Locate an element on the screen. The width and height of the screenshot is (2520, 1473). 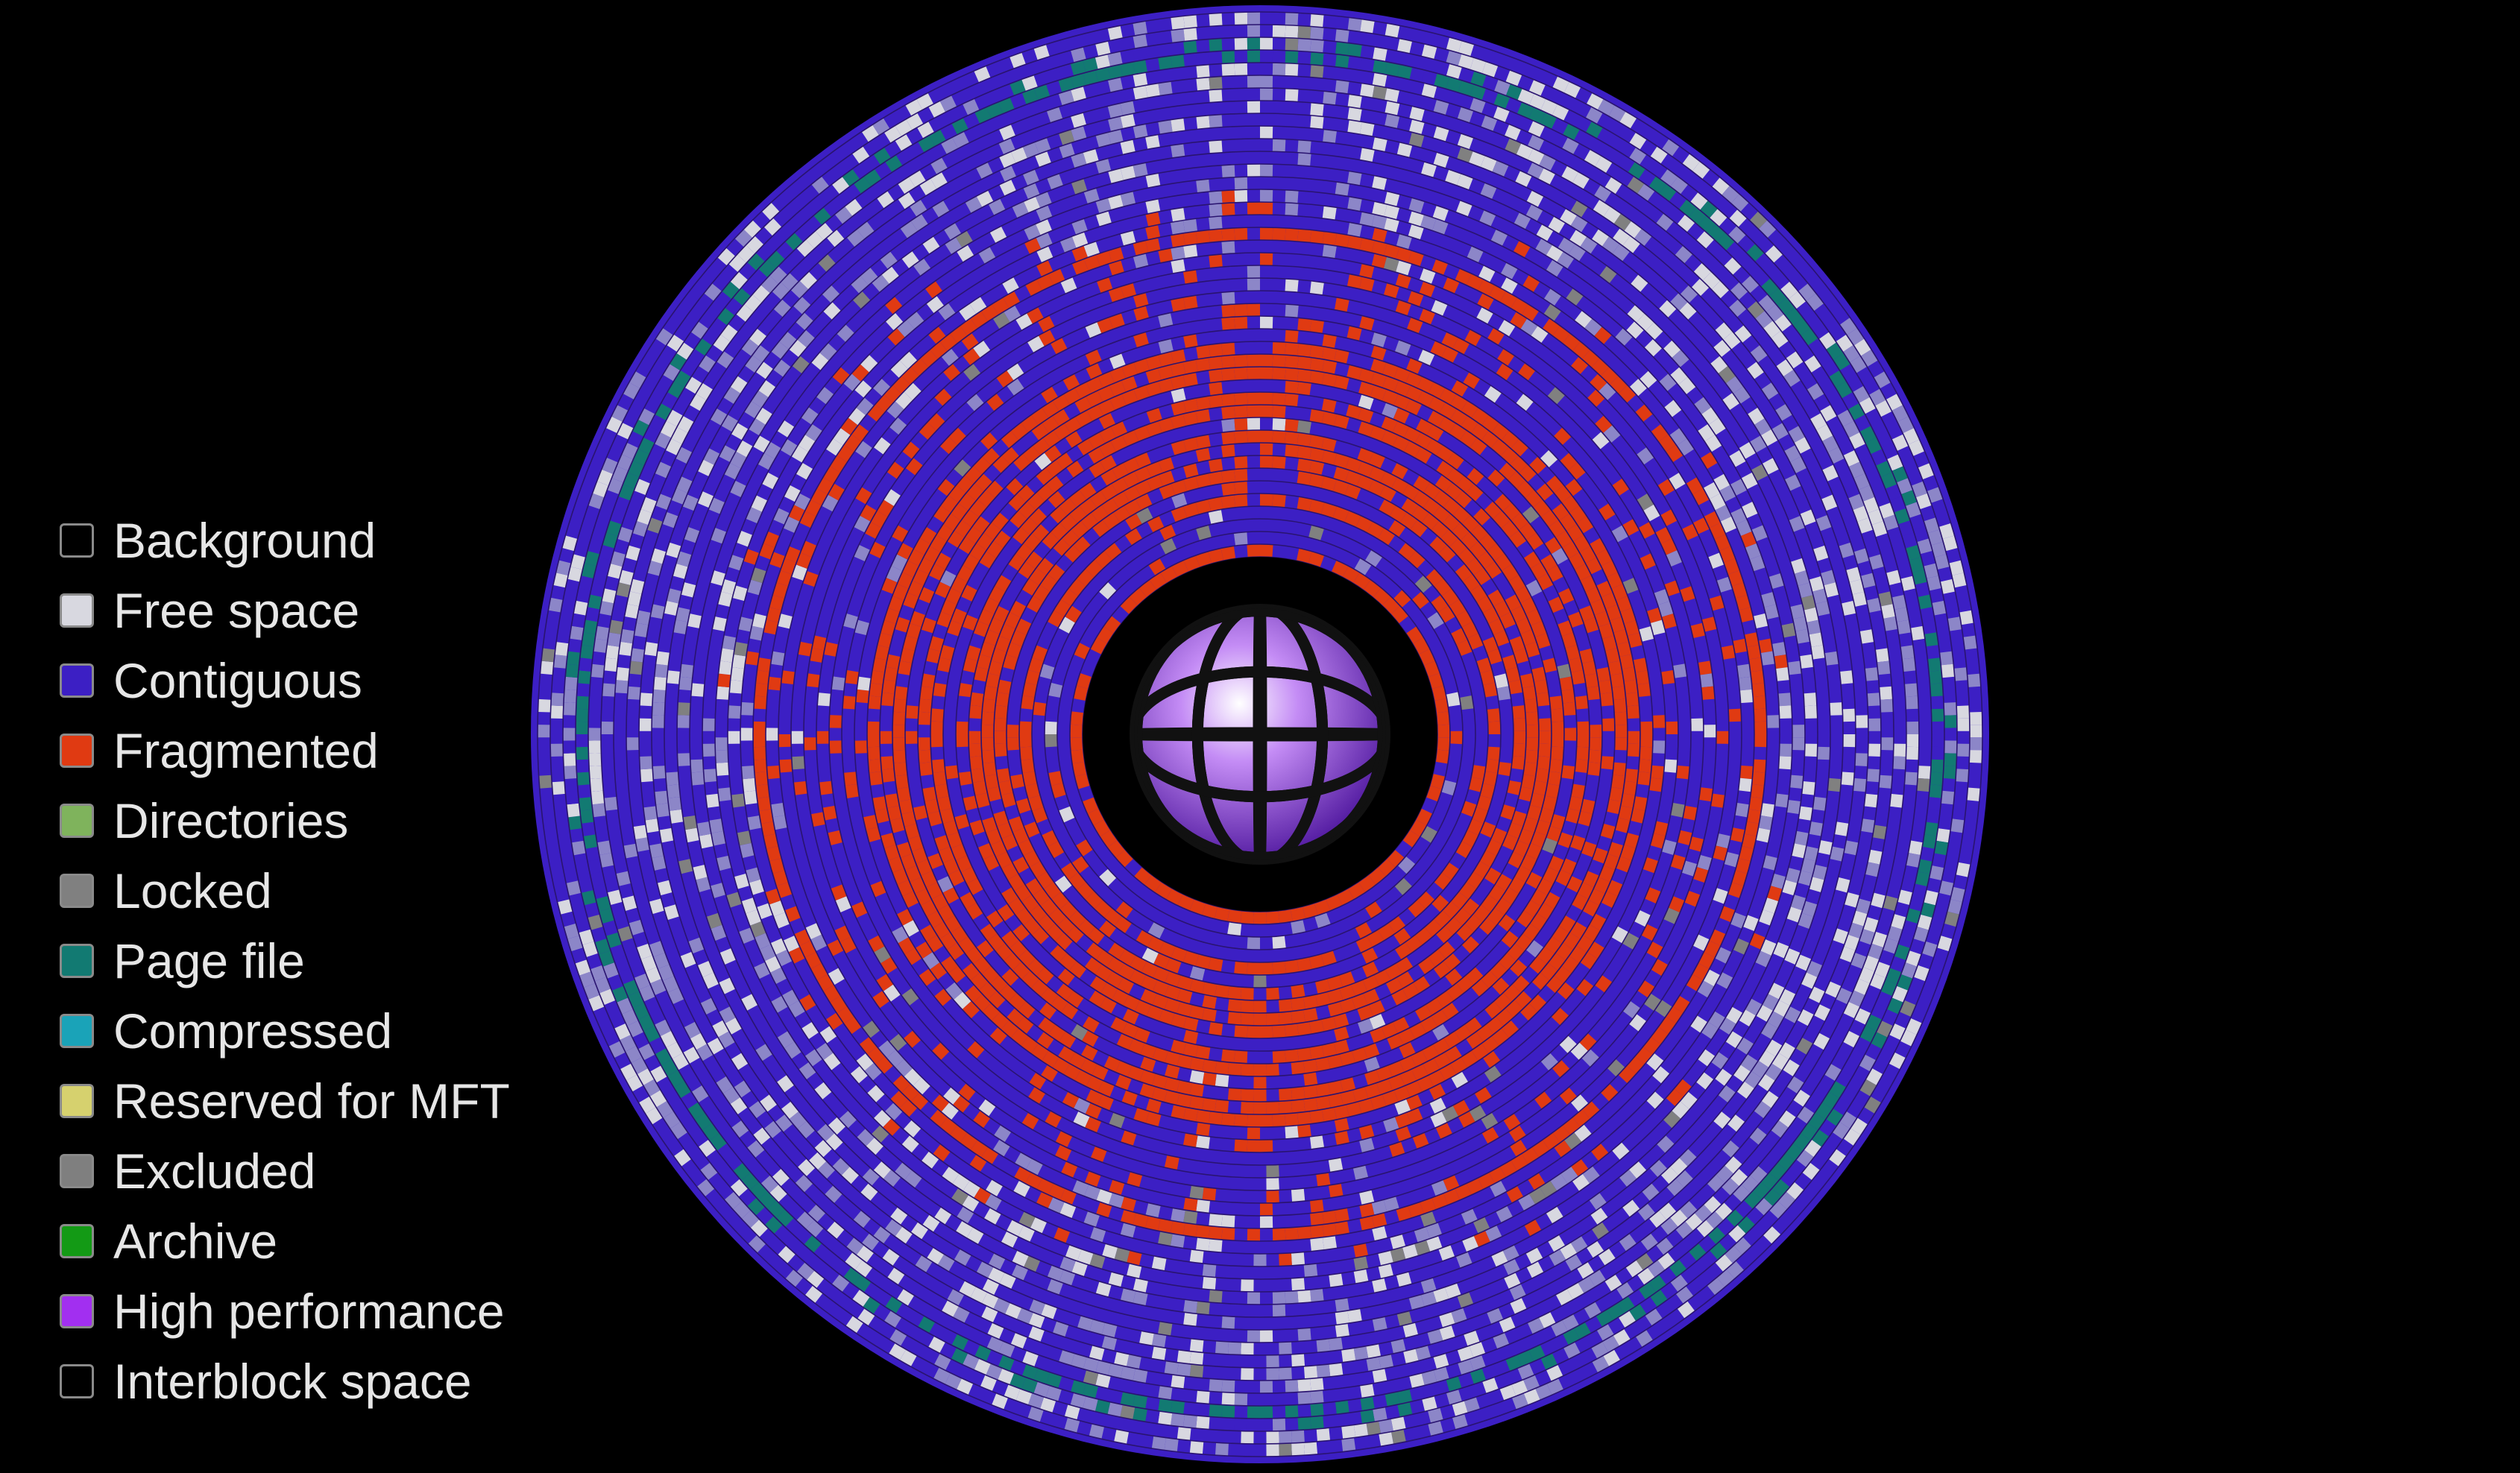
legend-label-background: Background is located at coordinates (245, 540).